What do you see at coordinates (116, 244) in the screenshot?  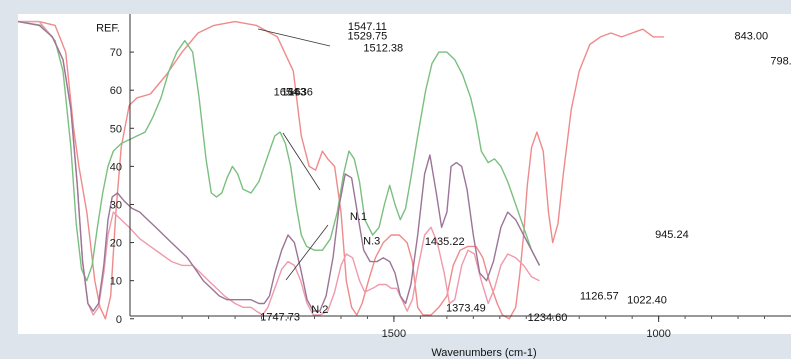 I see `y-tick-label: 20` at bounding box center [116, 244].